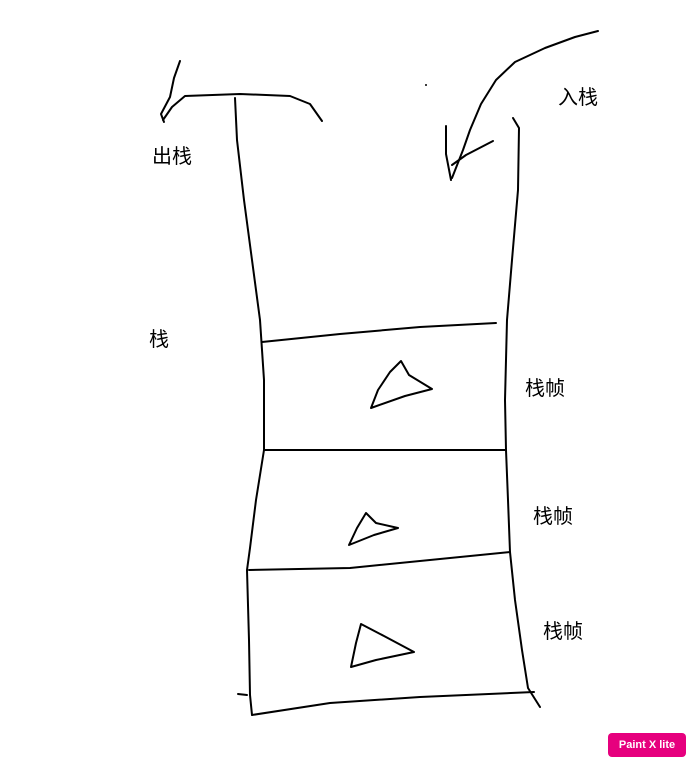 Image resolution: width=698 pixels, height=767 pixels. What do you see at coordinates (545, 388) in the screenshot?
I see `frame-label-1: 栈帧` at bounding box center [545, 388].